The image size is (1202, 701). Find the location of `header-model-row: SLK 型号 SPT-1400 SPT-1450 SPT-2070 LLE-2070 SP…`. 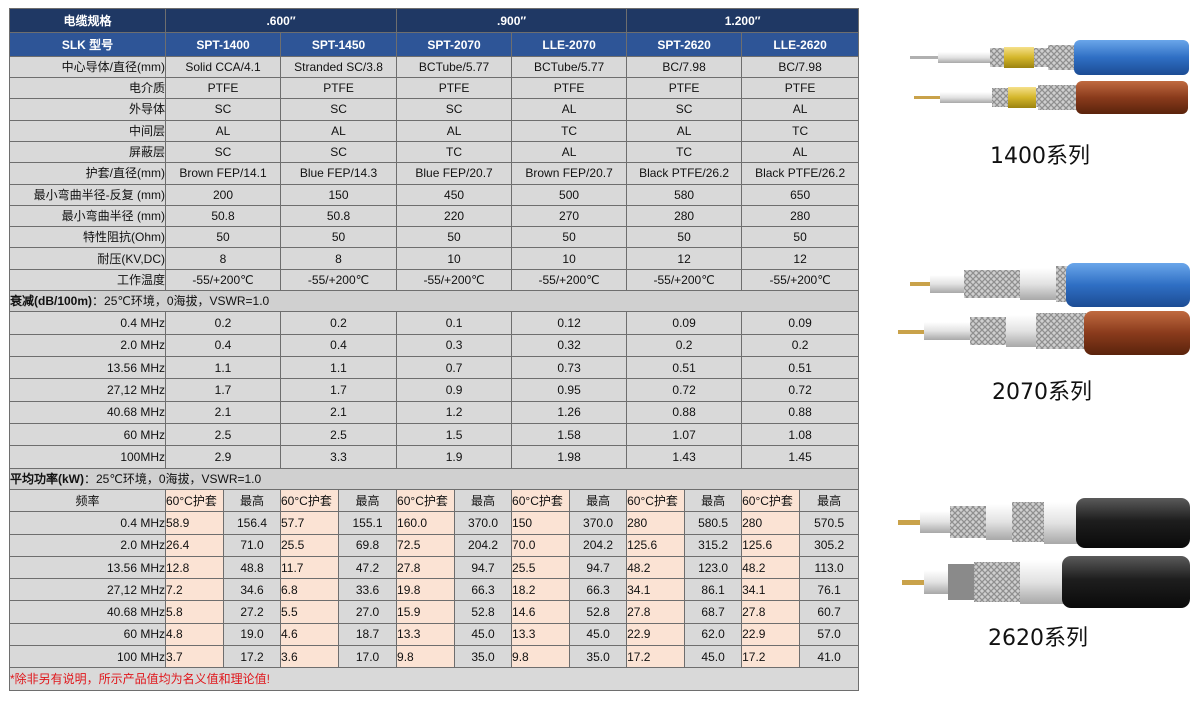

header-model-row: SLK 型号 SPT-1400 SPT-1450 SPT-2070 LLE-2070 SP… is located at coordinates (434, 44).